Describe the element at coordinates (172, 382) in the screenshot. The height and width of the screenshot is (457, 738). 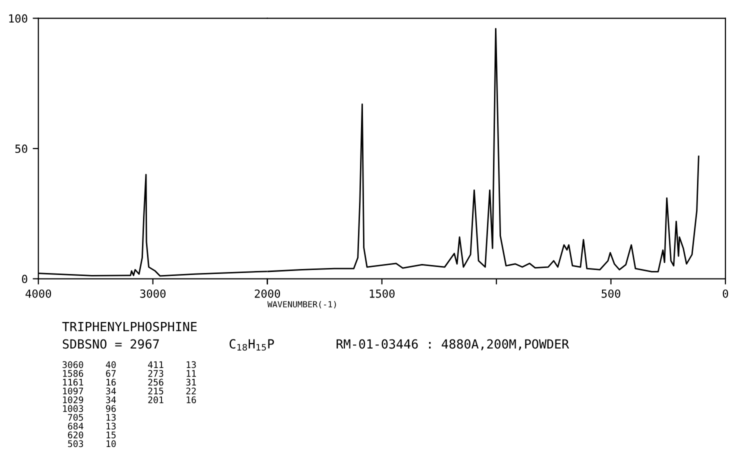
I see `text: 411 13 273 11 256 31 215 22 201 16` at that location.